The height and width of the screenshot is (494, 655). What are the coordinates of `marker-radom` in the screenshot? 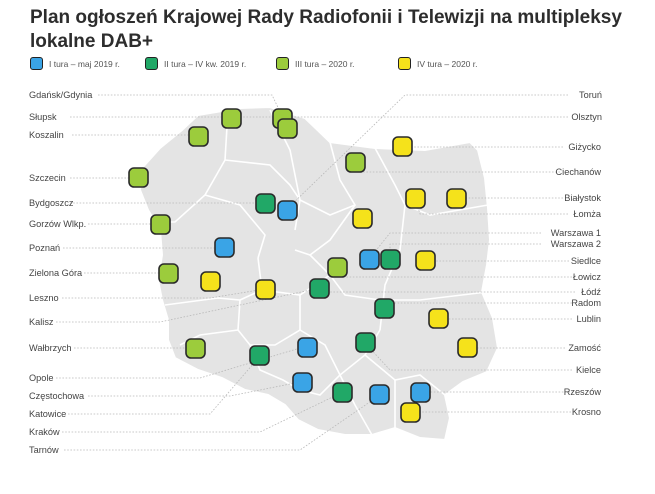 It's located at (384, 308).